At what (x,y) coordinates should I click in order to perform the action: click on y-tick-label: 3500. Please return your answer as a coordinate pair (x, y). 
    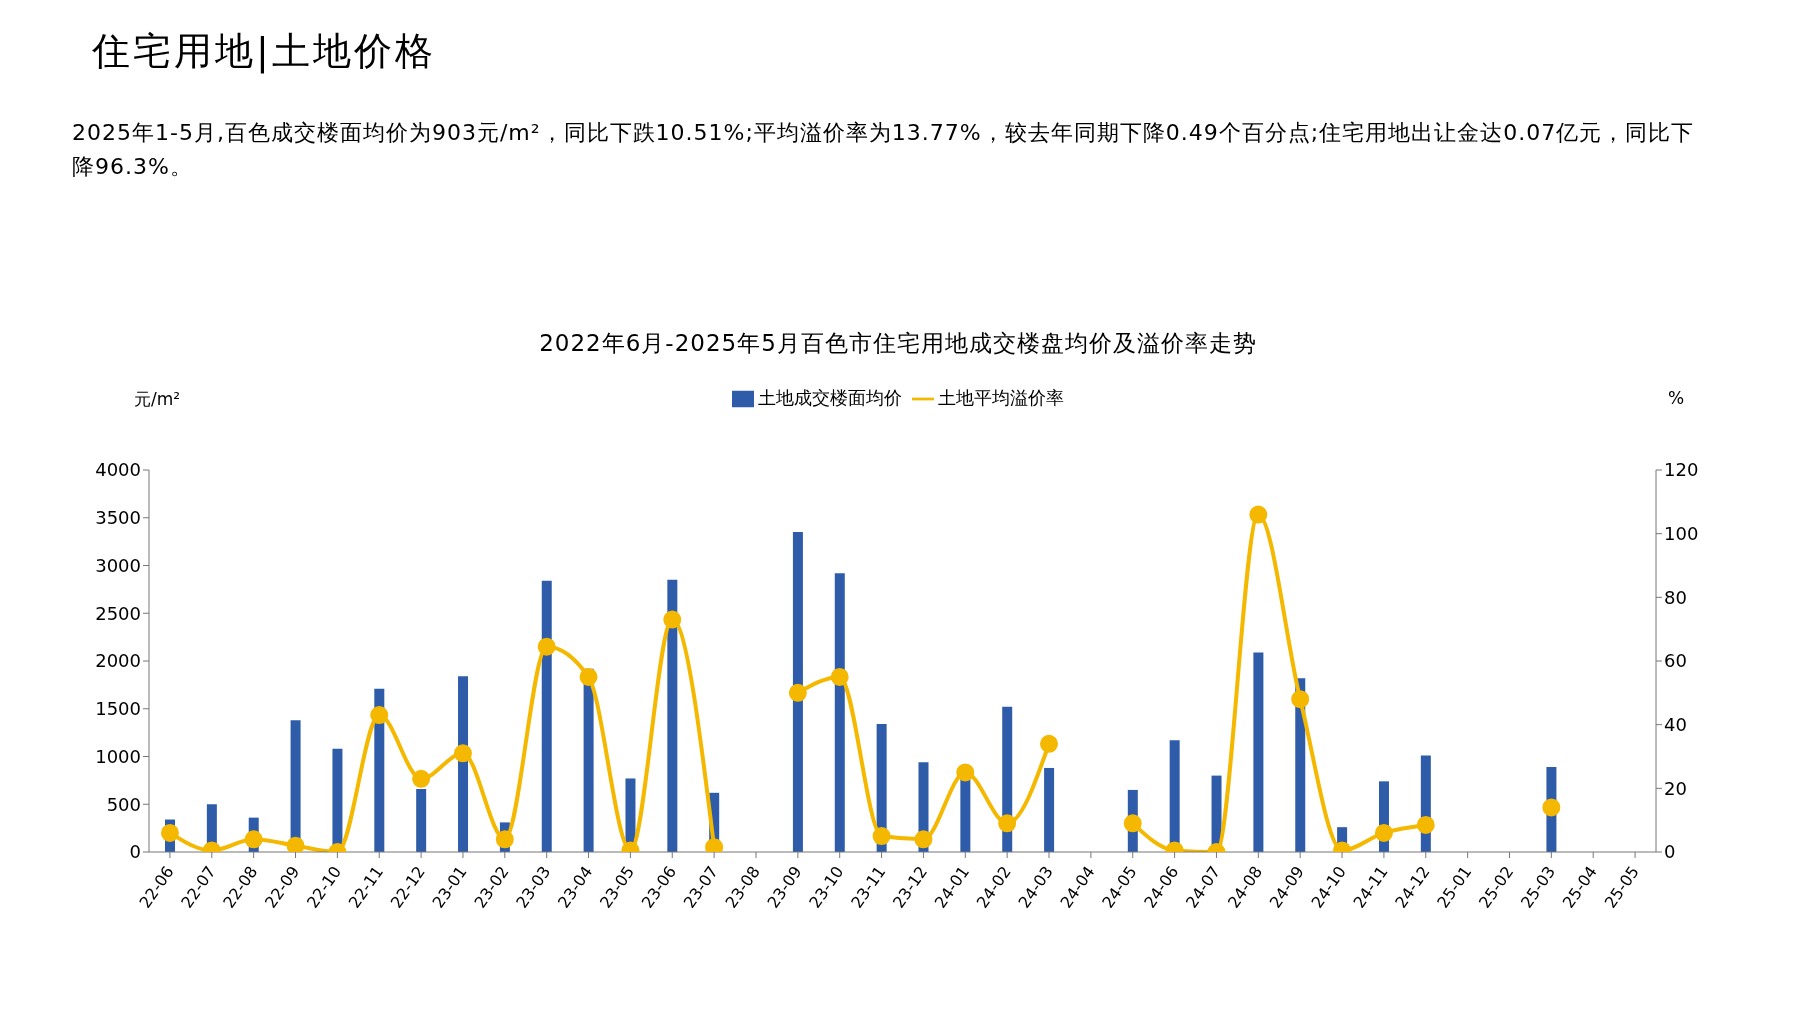
    Looking at the image, I should click on (118, 518).